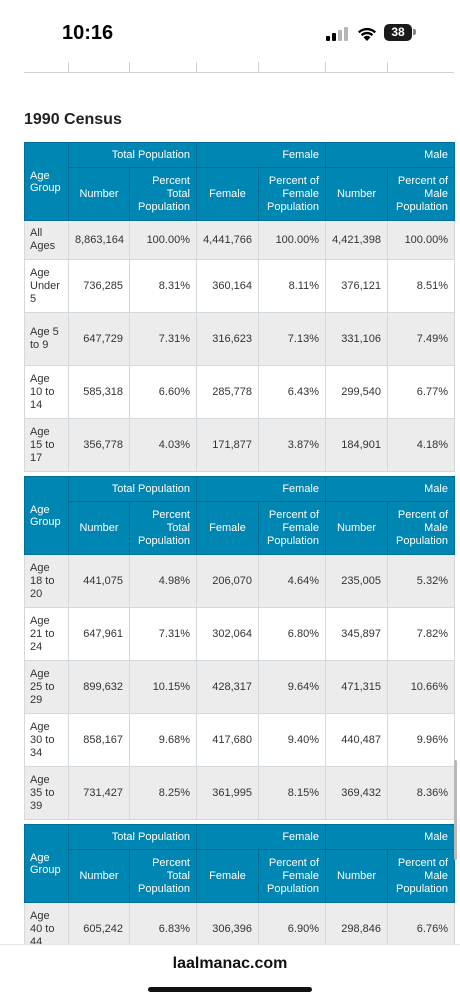 This screenshot has height=1001, width=460. I want to click on cell-female: 4,441,766, so click(227, 240).